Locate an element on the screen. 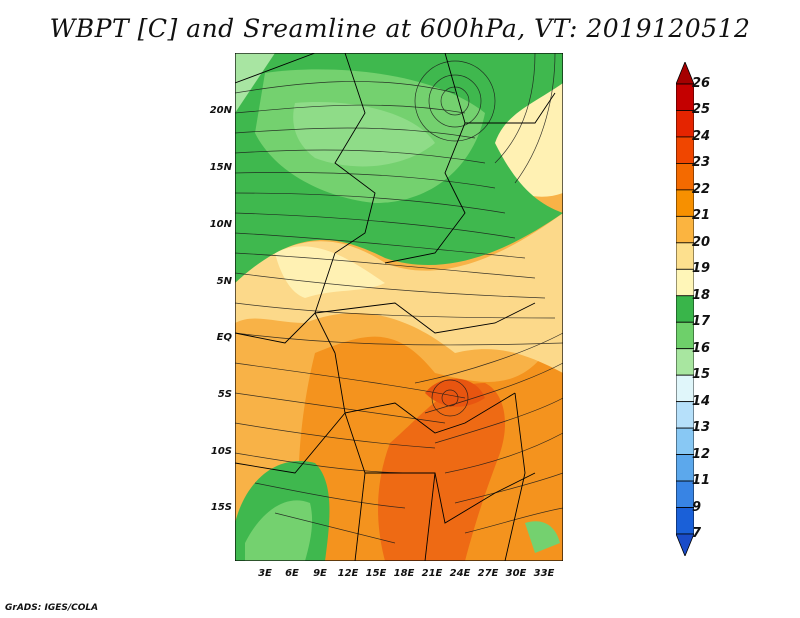  lon-label-3e: 3E is located at coordinates (265, 573).